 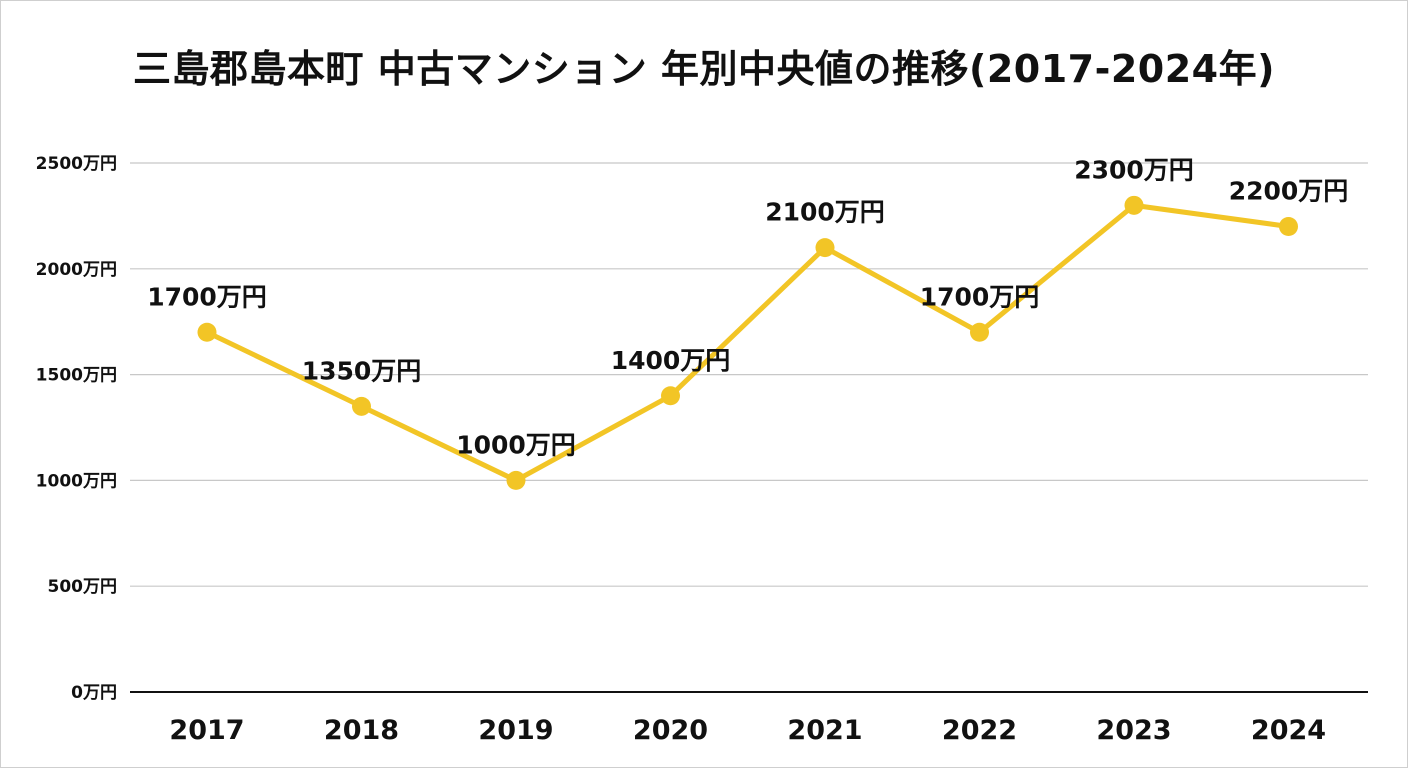 What do you see at coordinates (76, 164) in the screenshot?
I see `y-tick-label: 2500万円` at bounding box center [76, 164].